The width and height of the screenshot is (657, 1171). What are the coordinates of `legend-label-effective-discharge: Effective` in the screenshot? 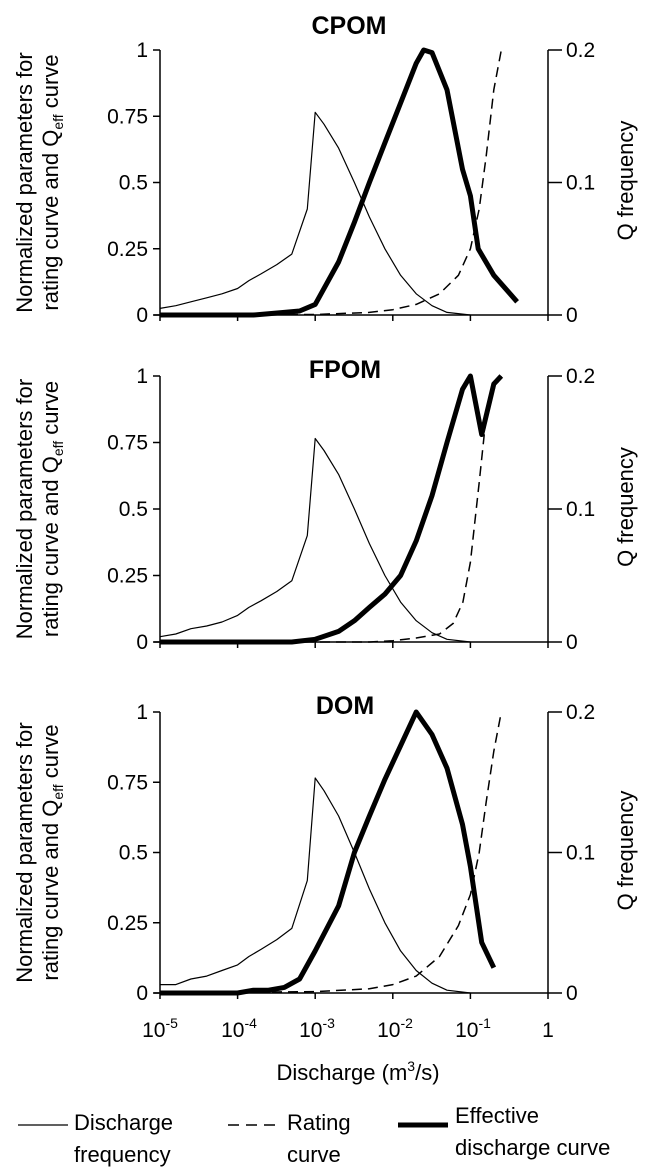 It's located at (497, 1115).